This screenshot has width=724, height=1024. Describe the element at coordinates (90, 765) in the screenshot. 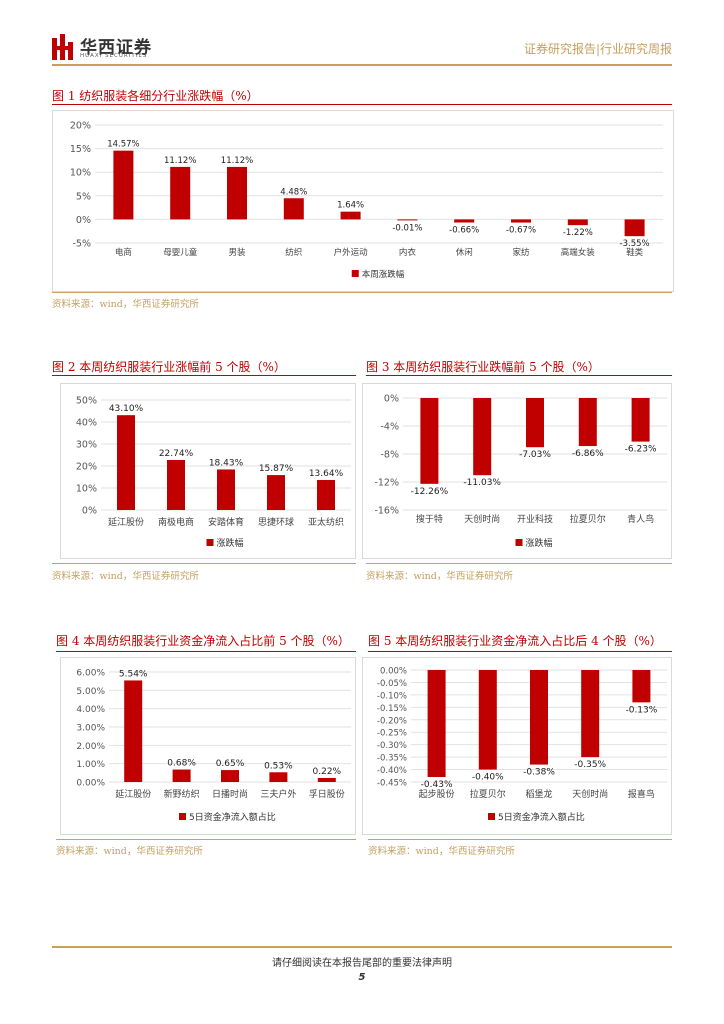

I see `y-tick-label: 1.00%` at that location.